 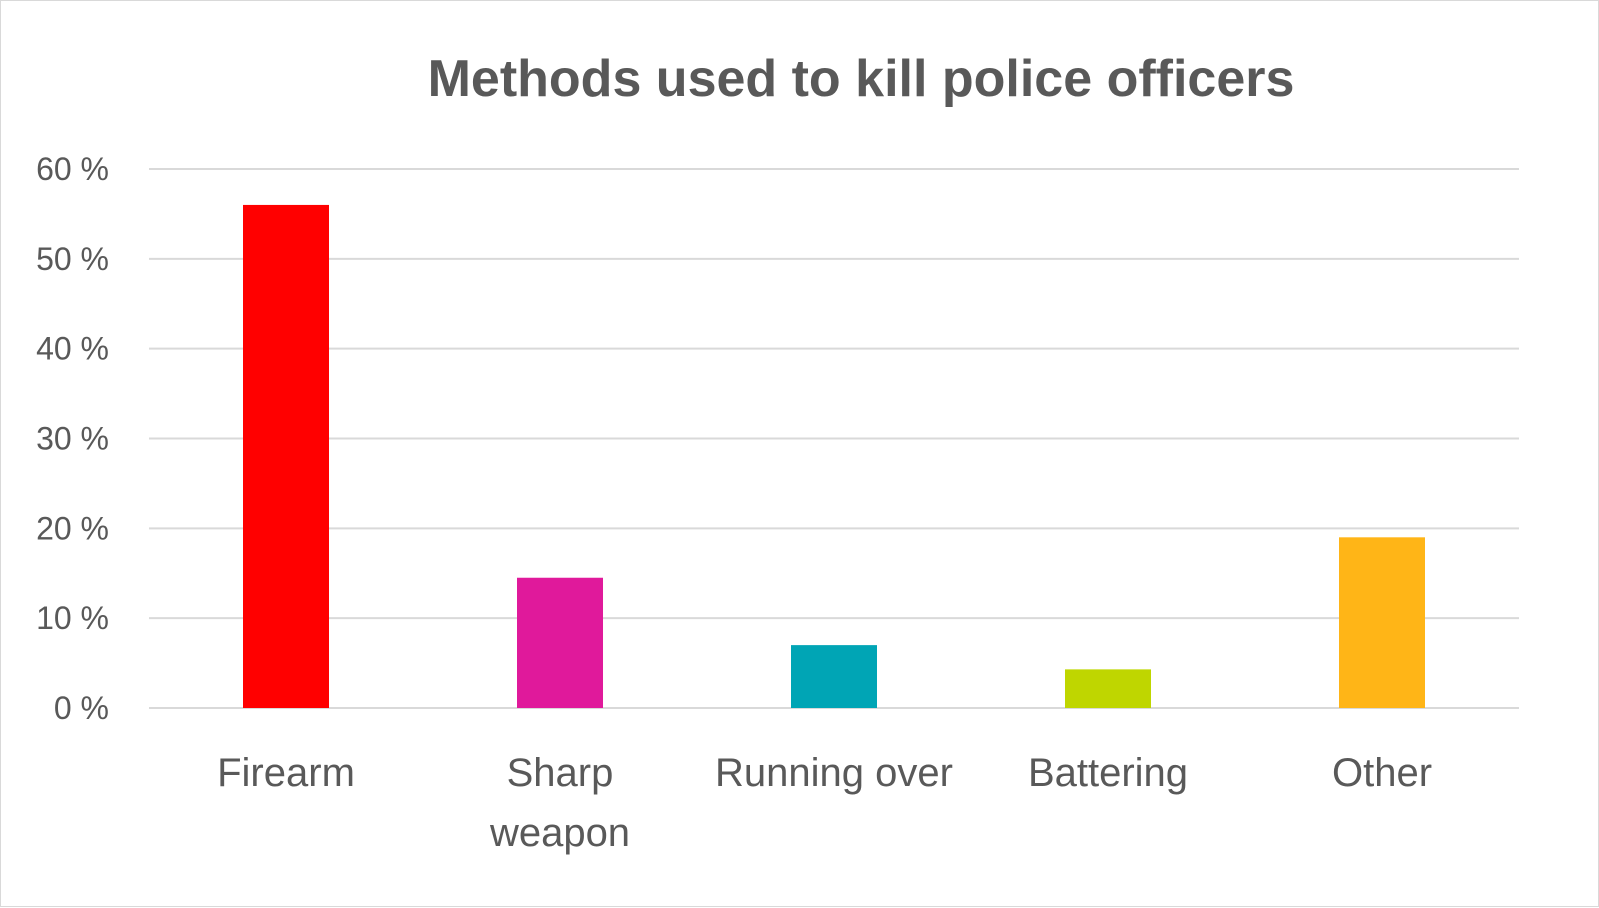 What do you see at coordinates (72, 169) in the screenshot?
I see `y-tick-label: 60 %` at bounding box center [72, 169].